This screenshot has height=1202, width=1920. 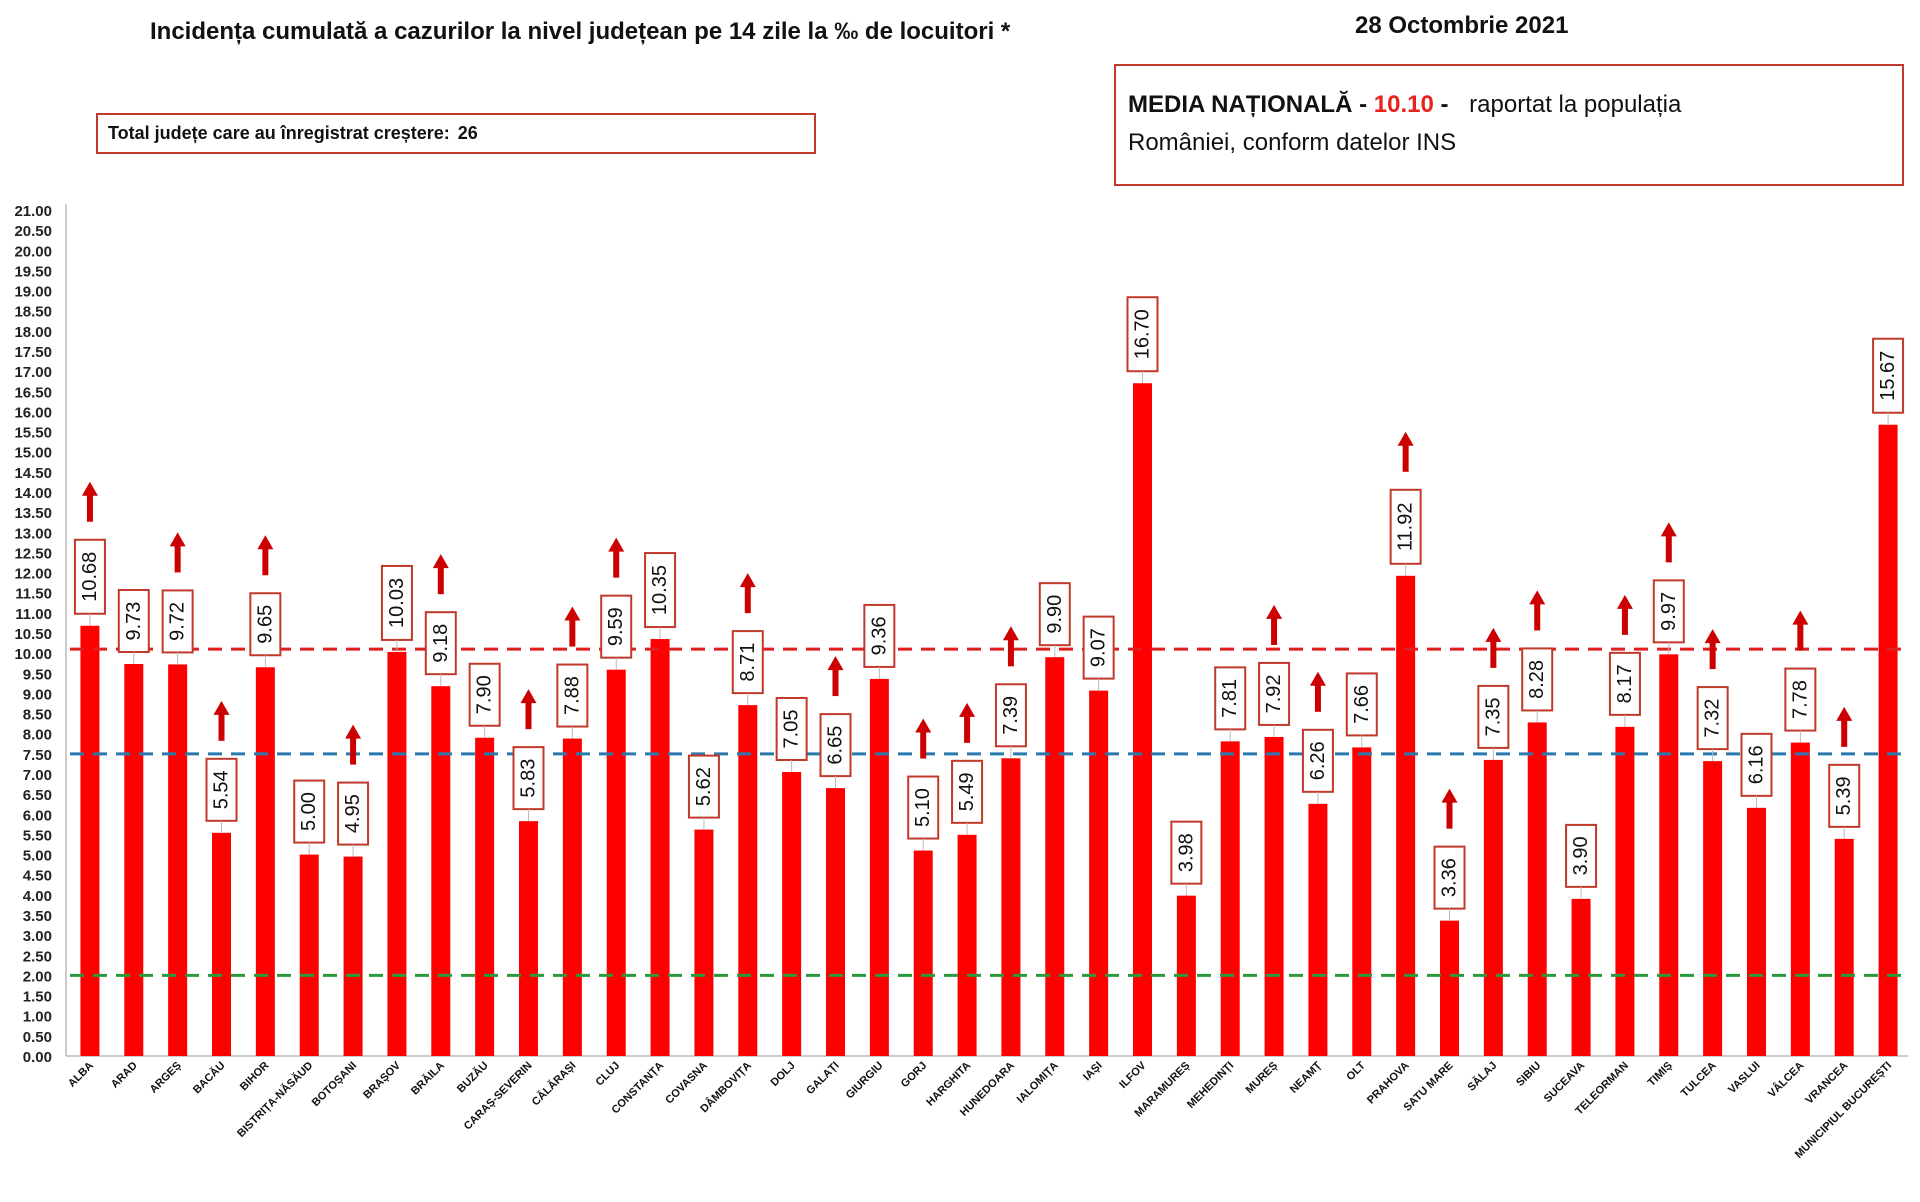 I want to click on category-label: MEHEDINȚI, so click(x=1210, y=1085).